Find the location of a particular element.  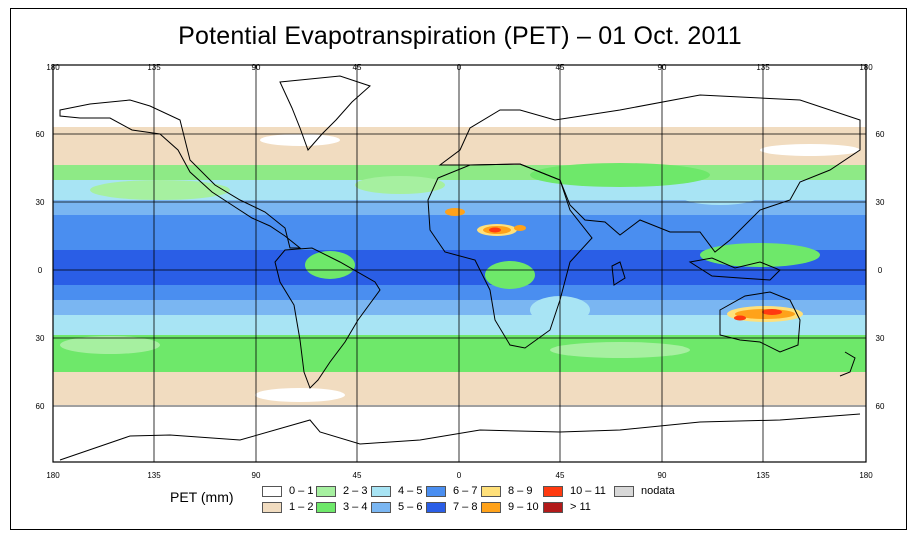

legend-item: 7 – 8 is located at coordinates (451, 507).